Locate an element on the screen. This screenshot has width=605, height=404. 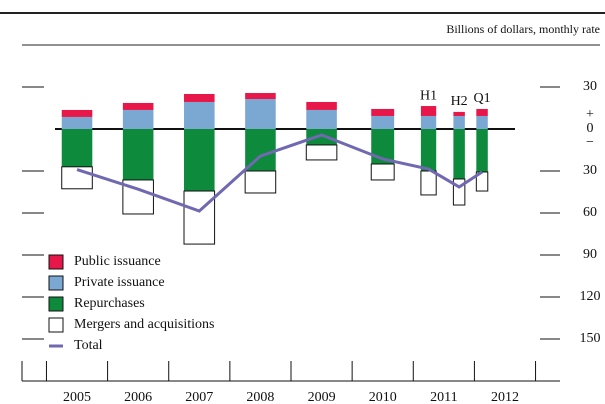
sign-label: + is located at coordinates (590, 114).